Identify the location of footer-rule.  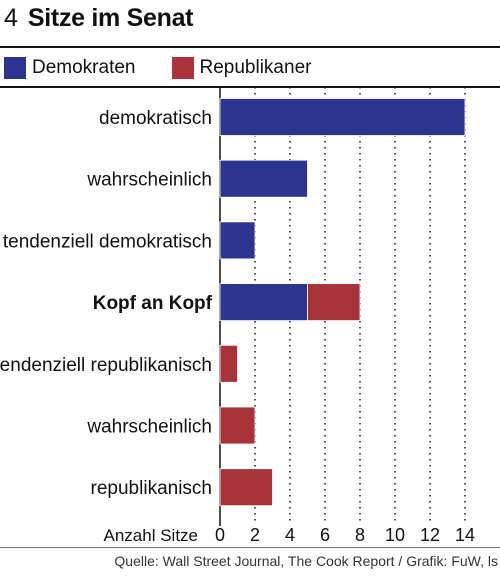
(250, 547).